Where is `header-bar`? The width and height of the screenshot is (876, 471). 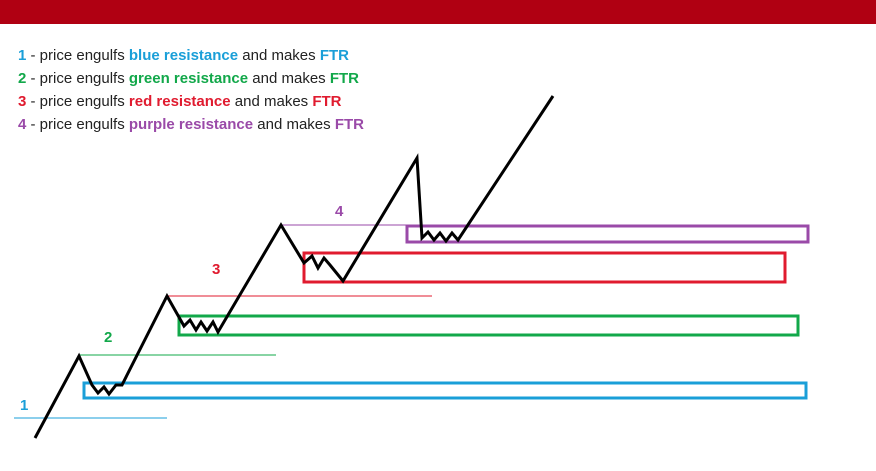 header-bar is located at coordinates (438, 12).